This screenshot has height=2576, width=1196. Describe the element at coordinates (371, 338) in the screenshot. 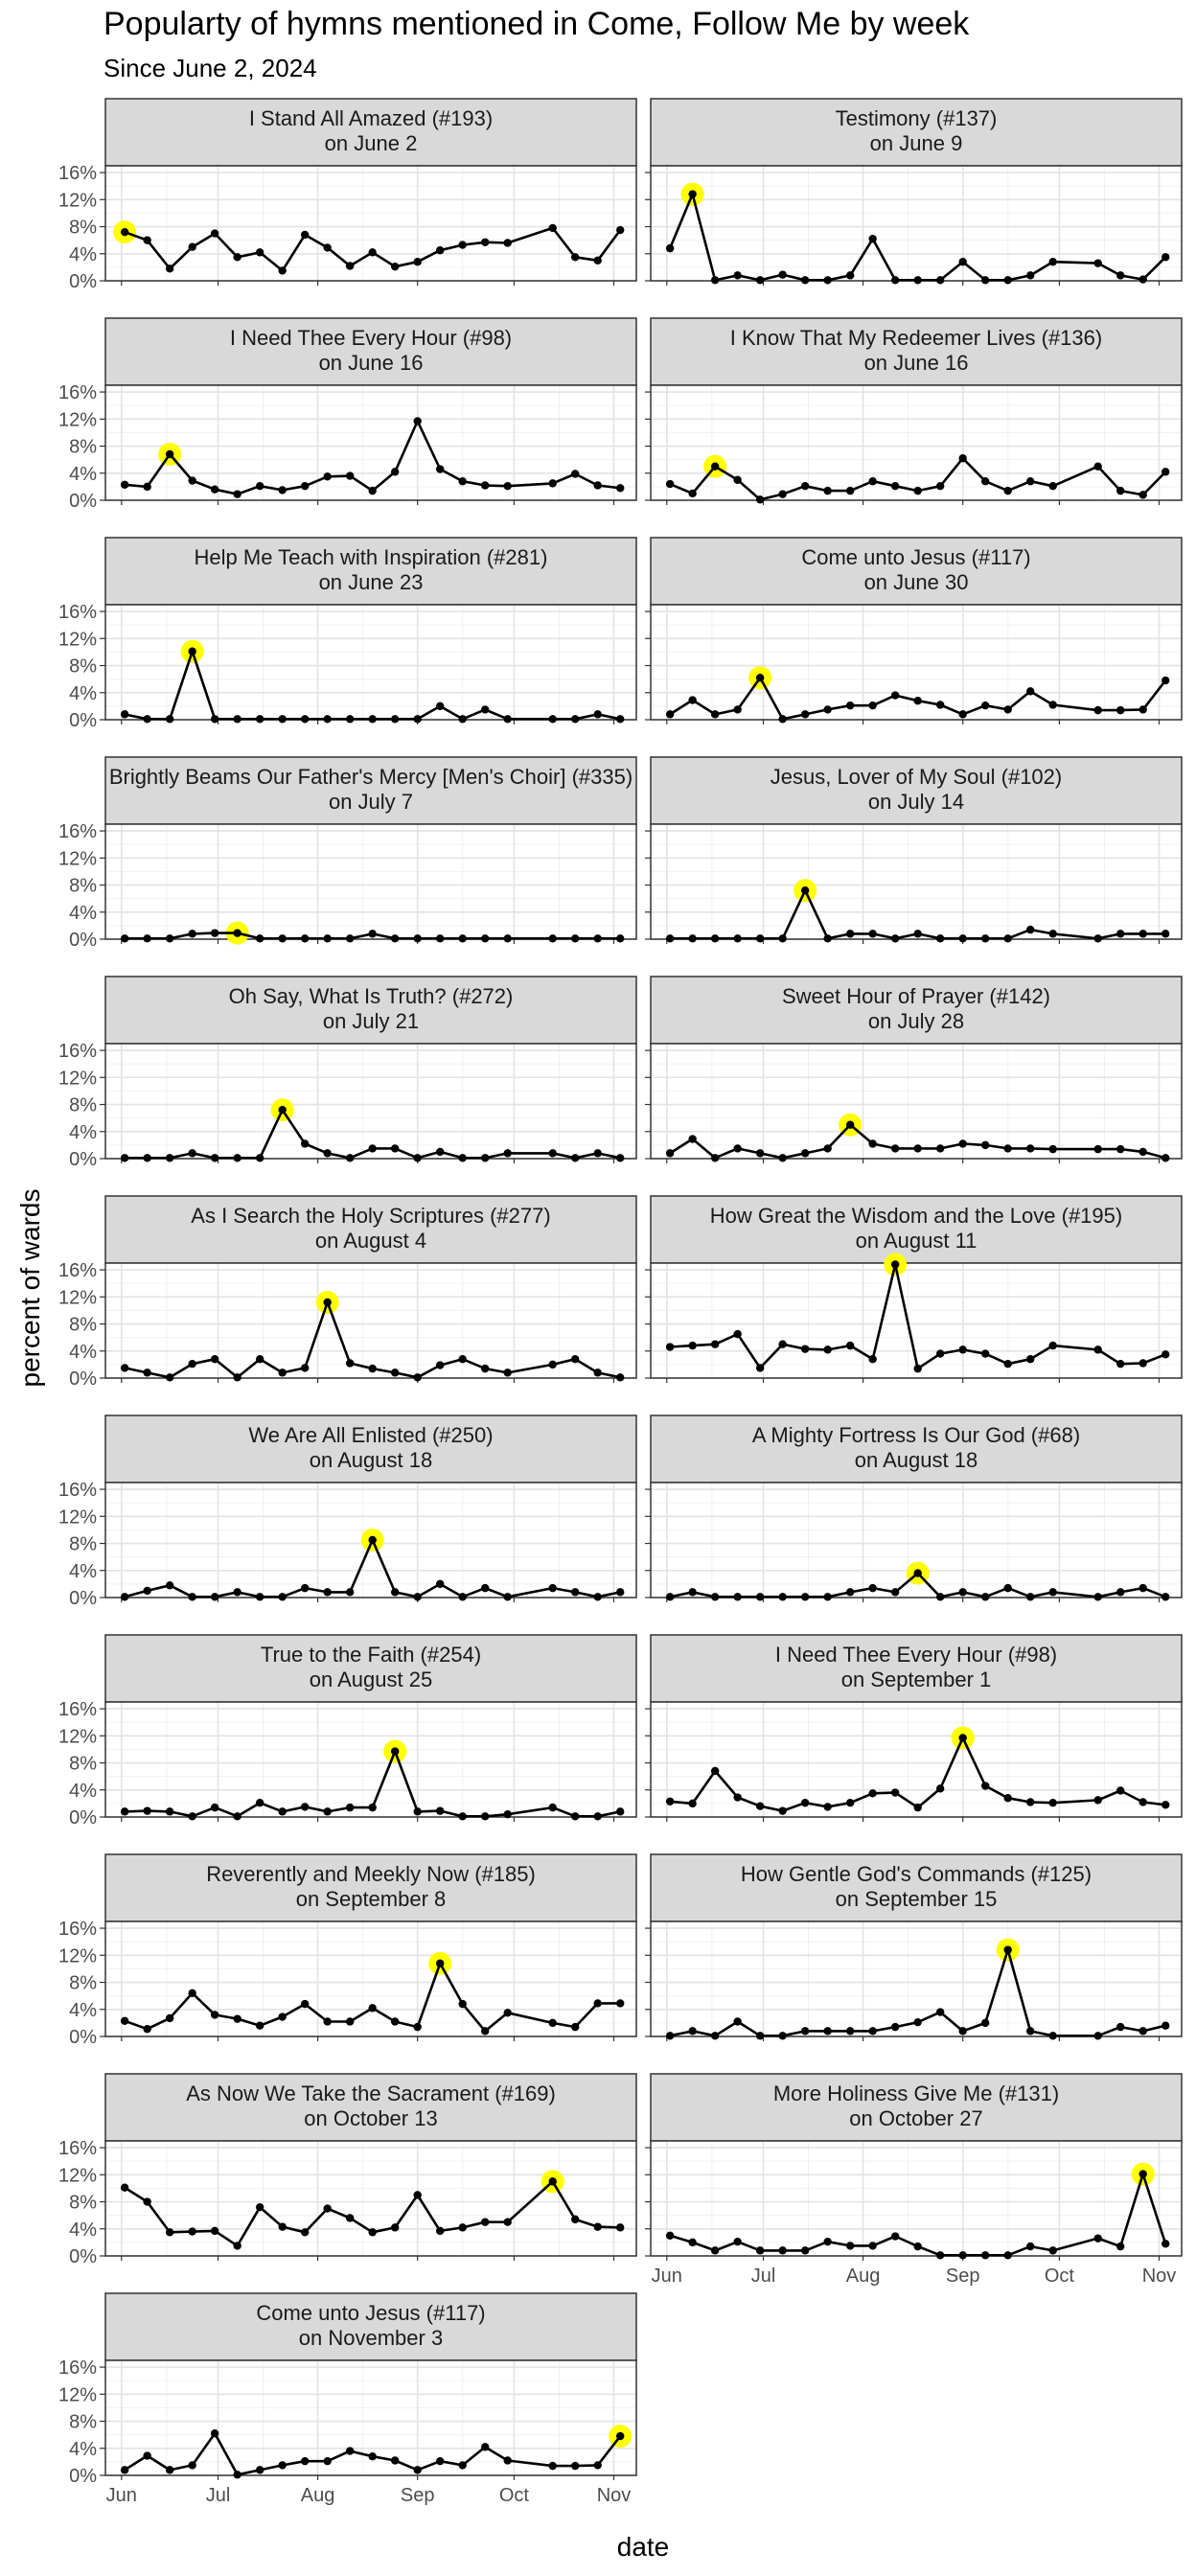

I see `facet-label: I Need Thee Every Hour (#98)` at that location.